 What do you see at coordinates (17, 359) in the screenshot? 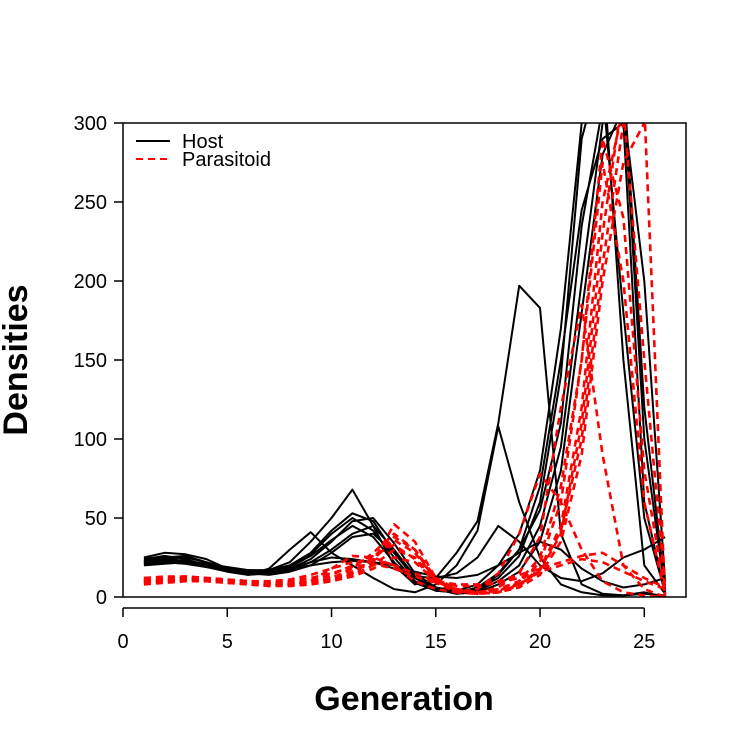
I see `y-axis-title: Densities` at bounding box center [17, 359].